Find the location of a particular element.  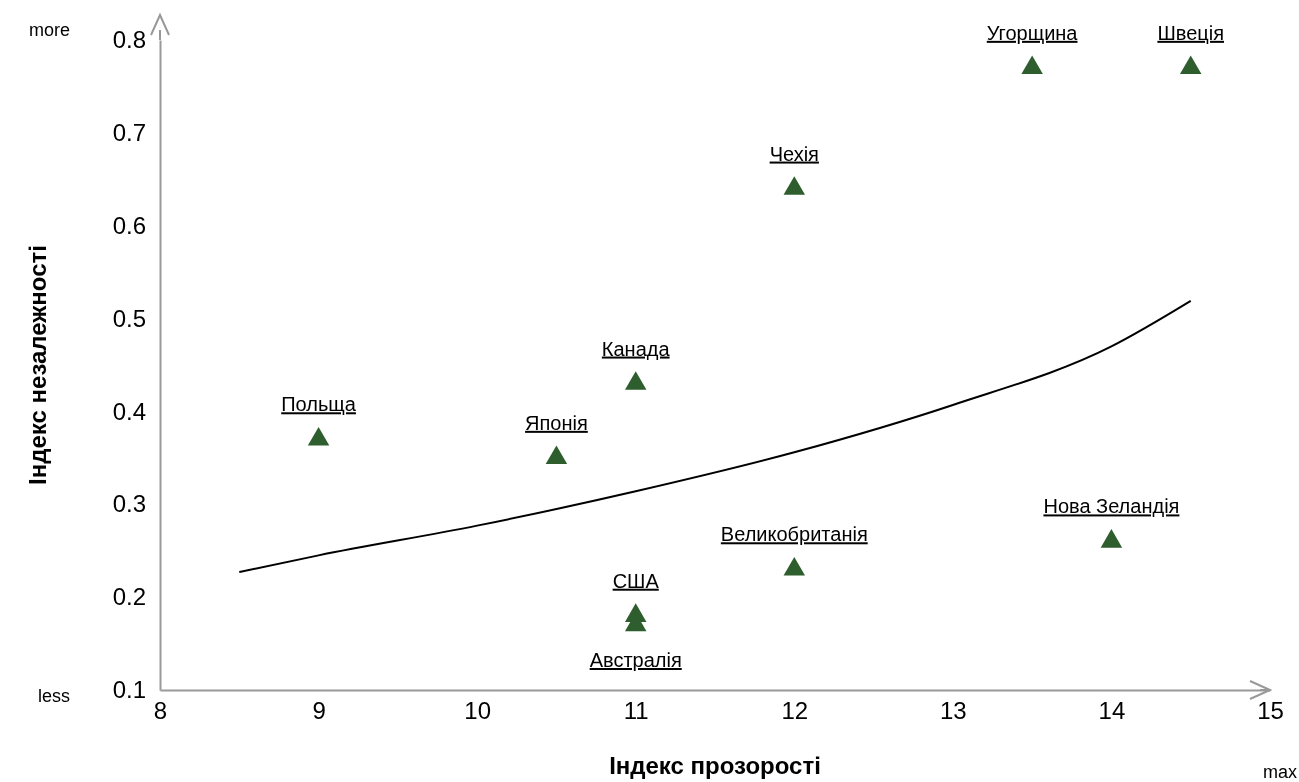

annotation: США is located at coordinates (636, 580).